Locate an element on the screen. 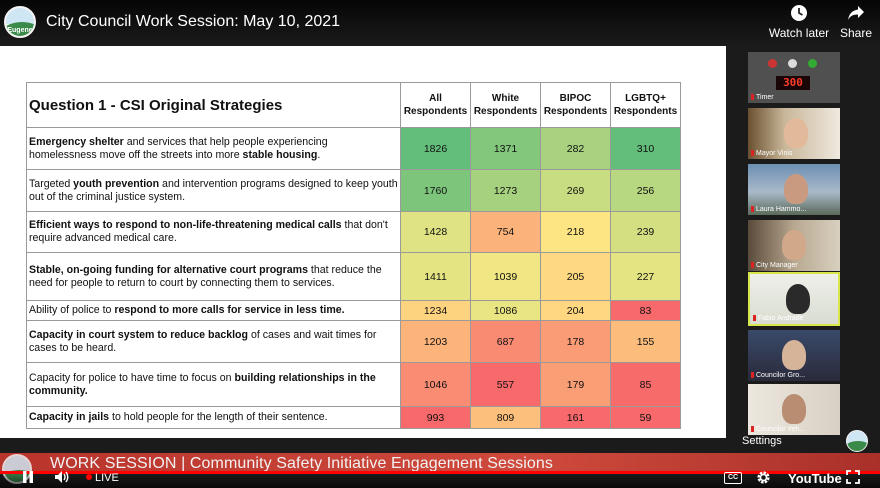 This screenshot has height=488, width=880. volume-button is located at coordinates (62, 479).